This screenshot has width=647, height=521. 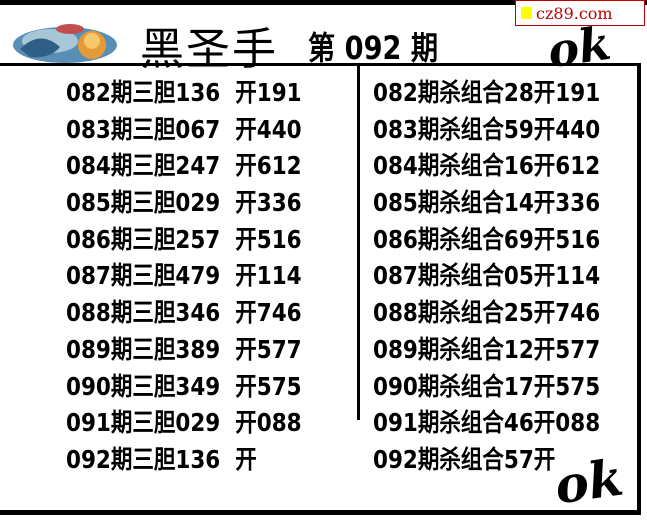 What do you see at coordinates (487, 239) in the screenshot?
I see `list-item: 086期杀组合69开516` at bounding box center [487, 239].